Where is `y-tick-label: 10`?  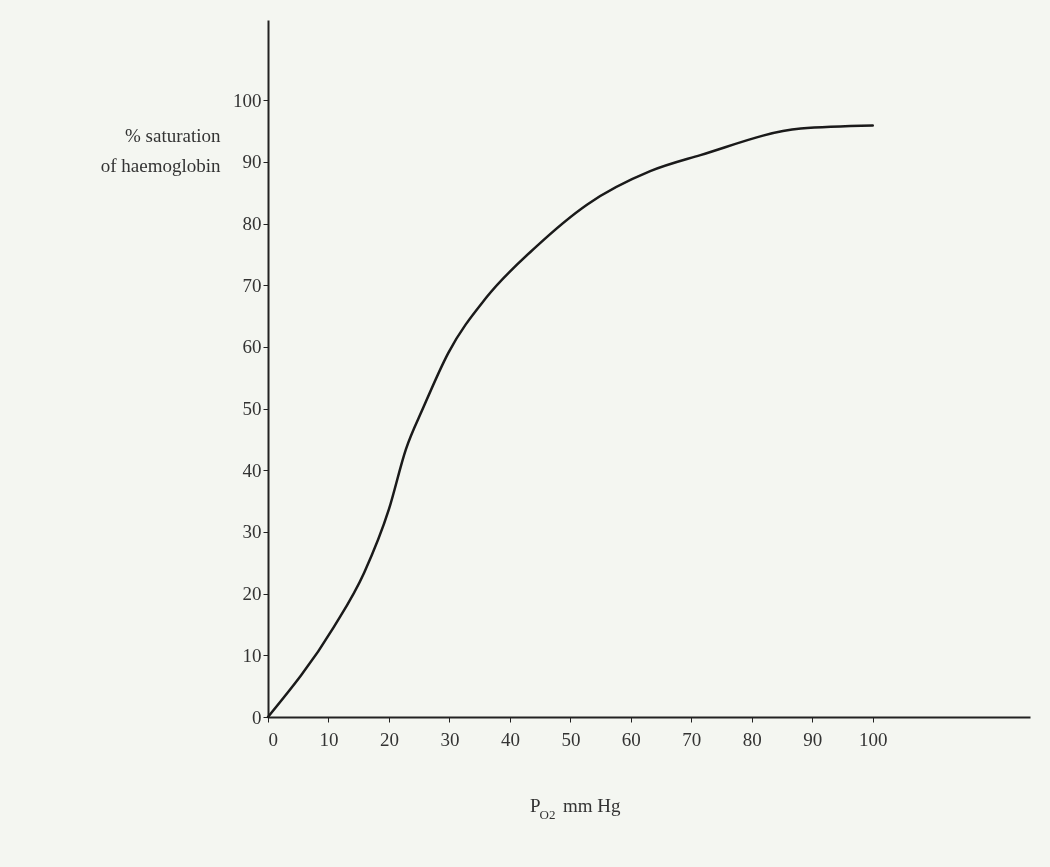 y-tick-label: 10 is located at coordinates (252, 655).